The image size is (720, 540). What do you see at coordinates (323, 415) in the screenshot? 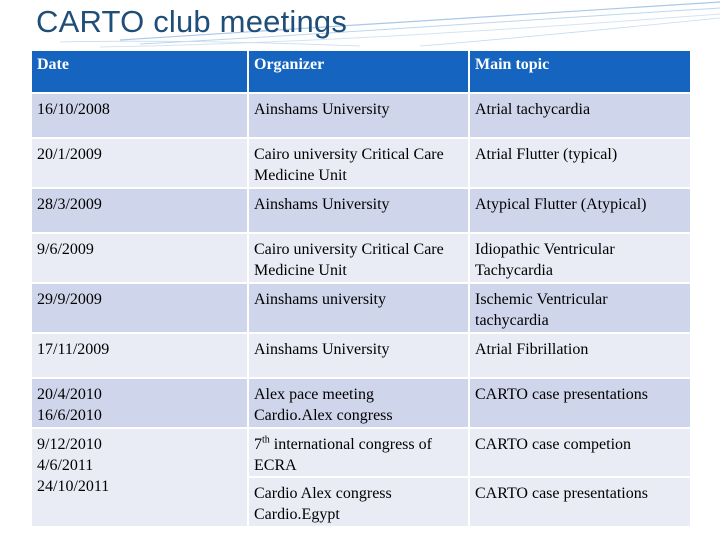
I see `organizer-line: Cardio.Alex congress` at bounding box center [323, 415].